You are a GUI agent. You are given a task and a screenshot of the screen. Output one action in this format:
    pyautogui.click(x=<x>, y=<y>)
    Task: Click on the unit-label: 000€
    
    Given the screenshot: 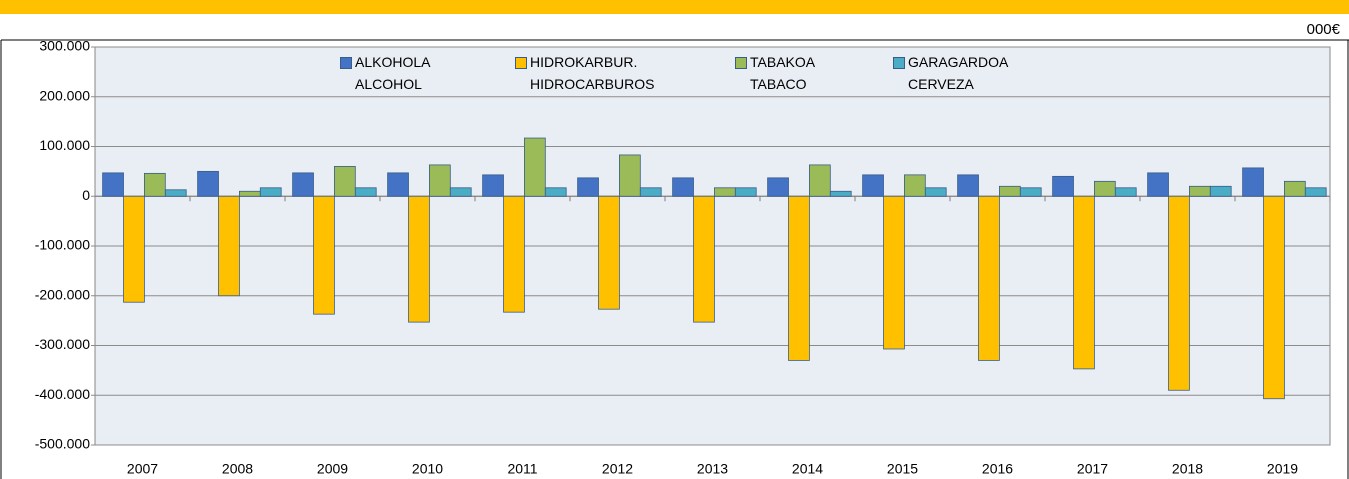 What is the action you would take?
    pyautogui.click(x=1324, y=29)
    